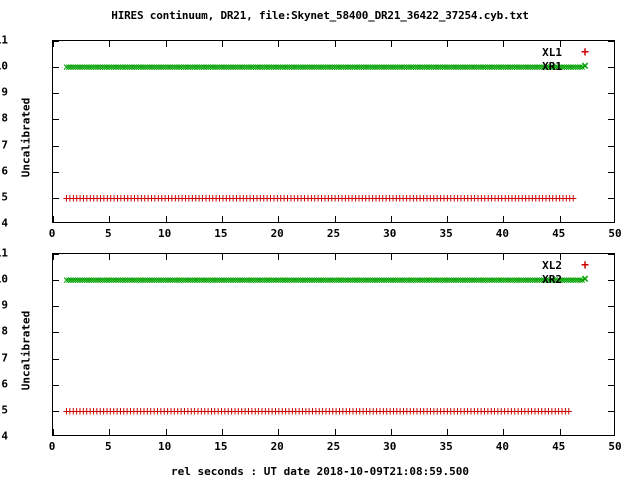  I want to click on x-tick-label: 10, so click(164, 446).